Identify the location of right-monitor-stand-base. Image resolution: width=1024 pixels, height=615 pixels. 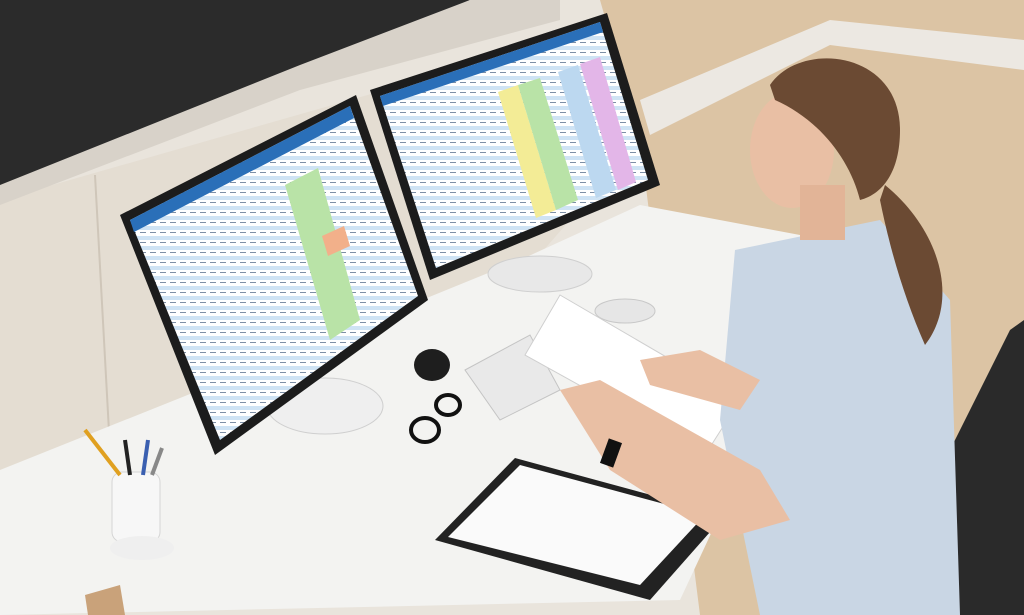
(540, 274).